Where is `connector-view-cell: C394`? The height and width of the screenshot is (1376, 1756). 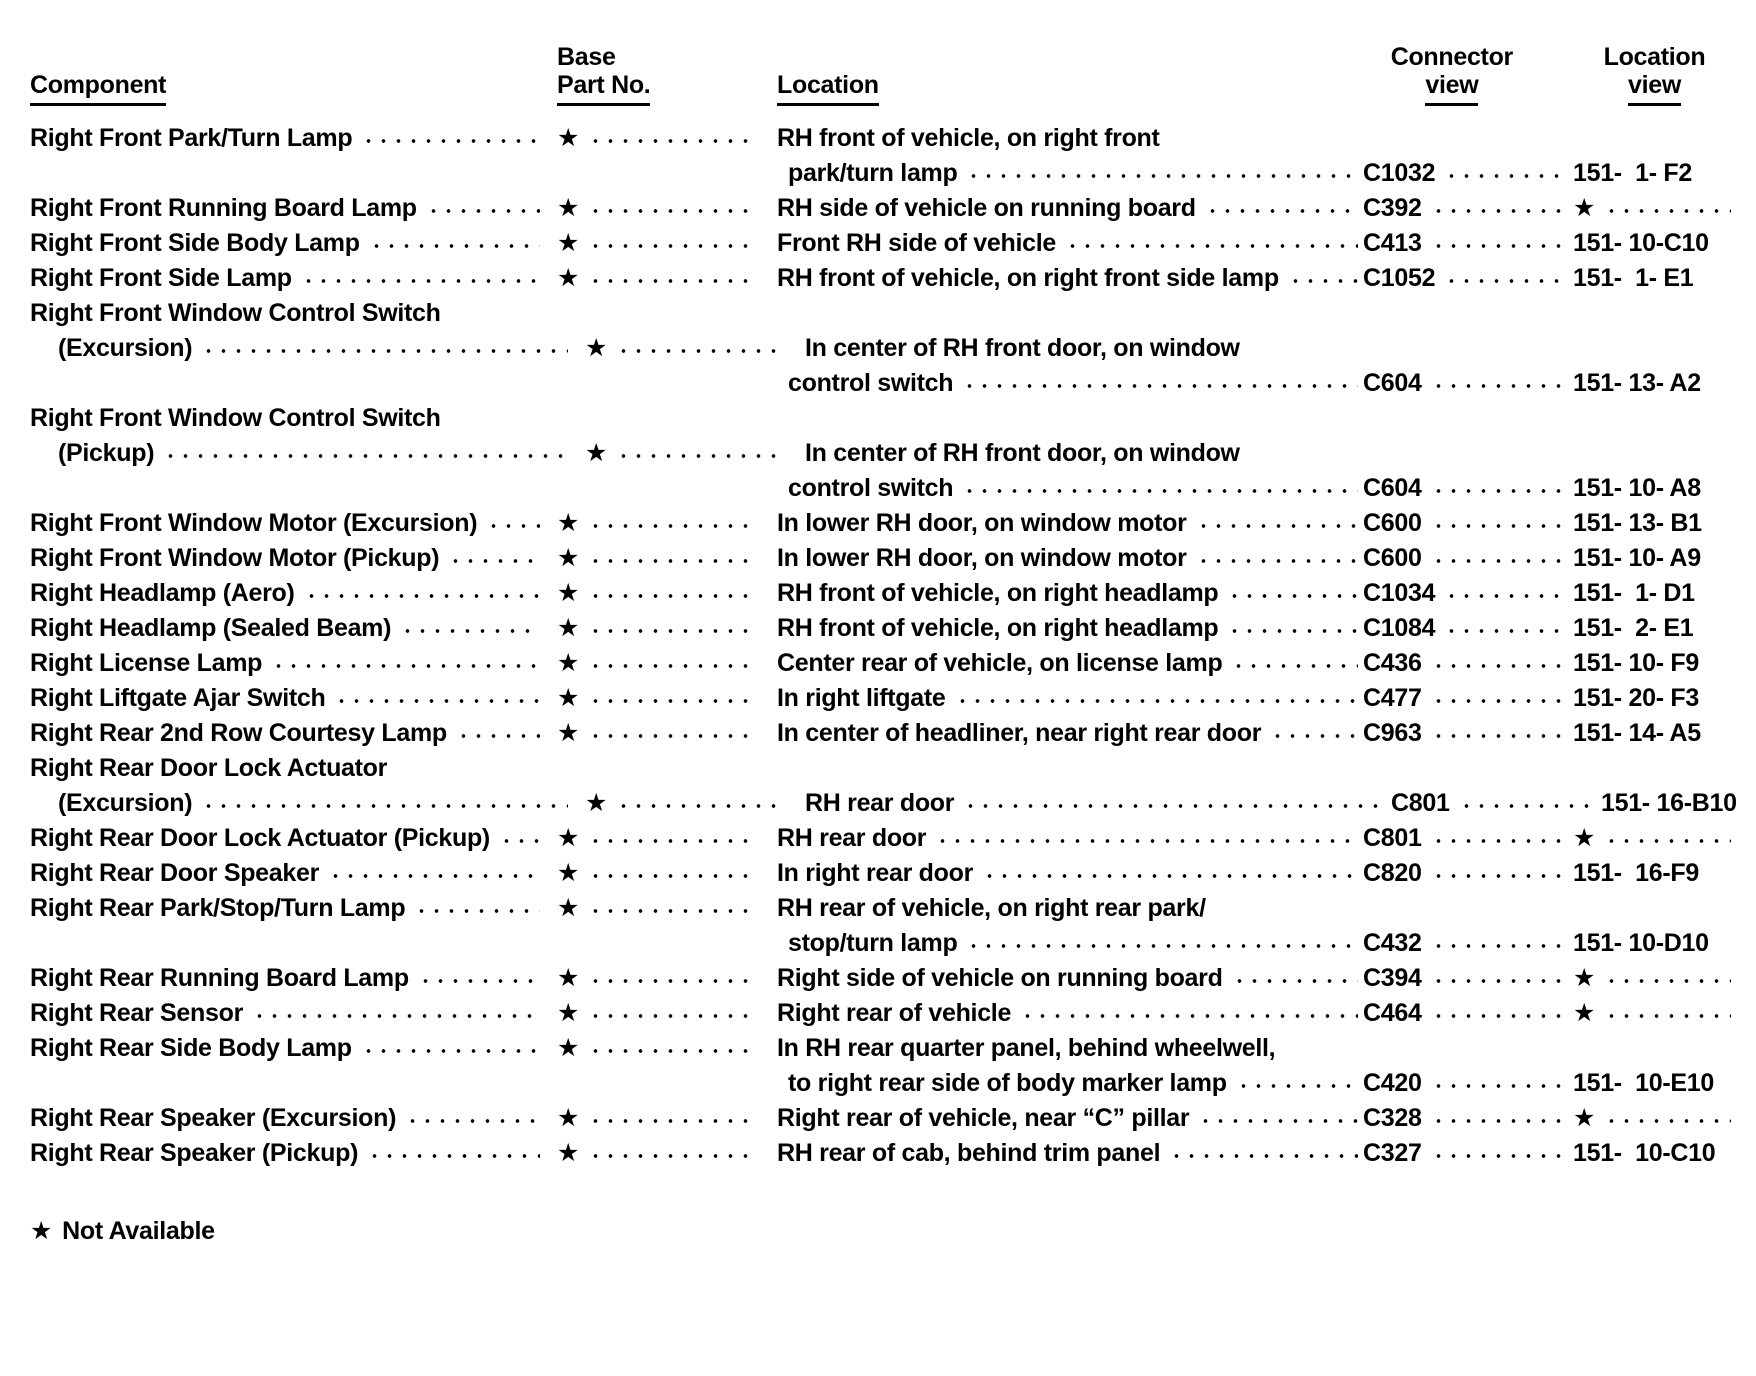
connector-view-cell: C394 is located at coordinates (1468, 977).